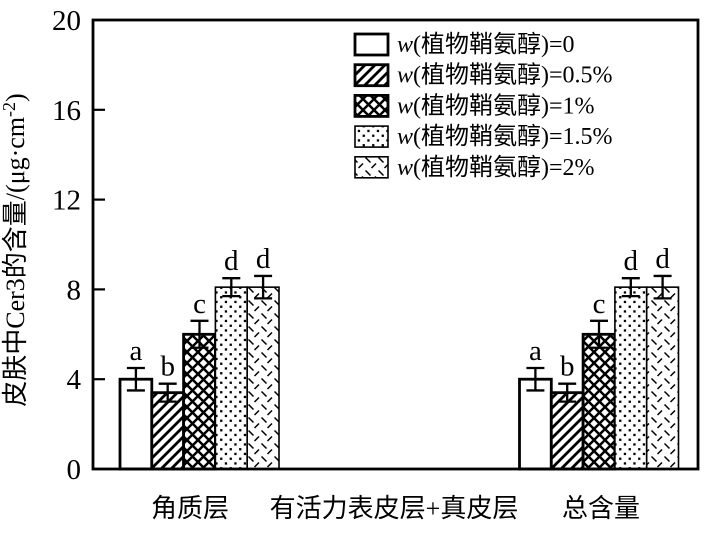 This screenshot has width=711, height=534. Describe the element at coordinates (599, 304) in the screenshot. I see `sig-letter-s2-c2: c` at that location.